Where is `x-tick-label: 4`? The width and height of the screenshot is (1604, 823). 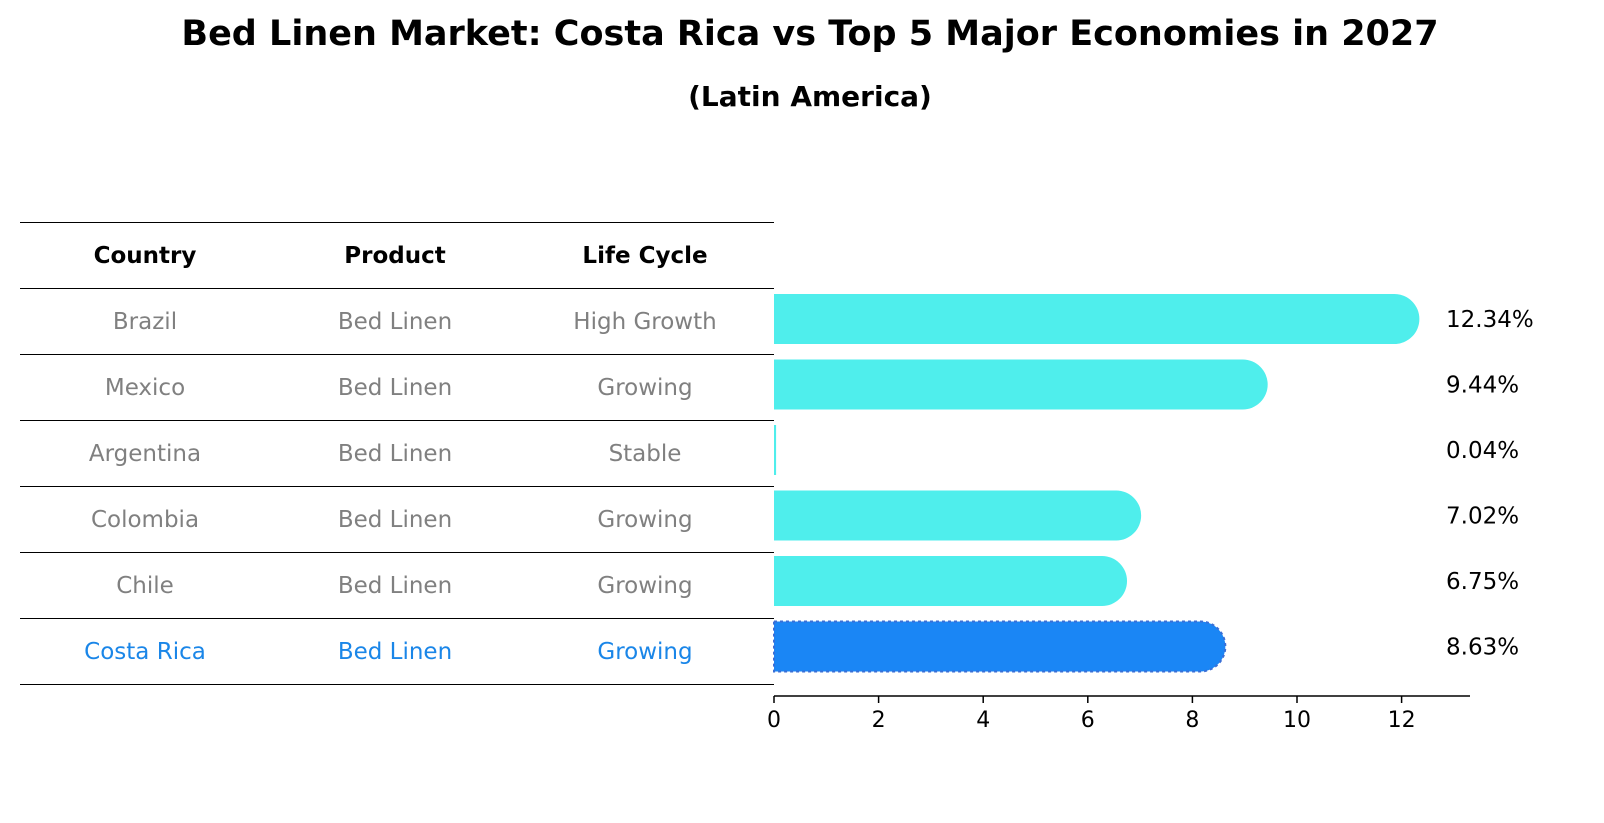
x-tick-label: 4 is located at coordinates (983, 720).